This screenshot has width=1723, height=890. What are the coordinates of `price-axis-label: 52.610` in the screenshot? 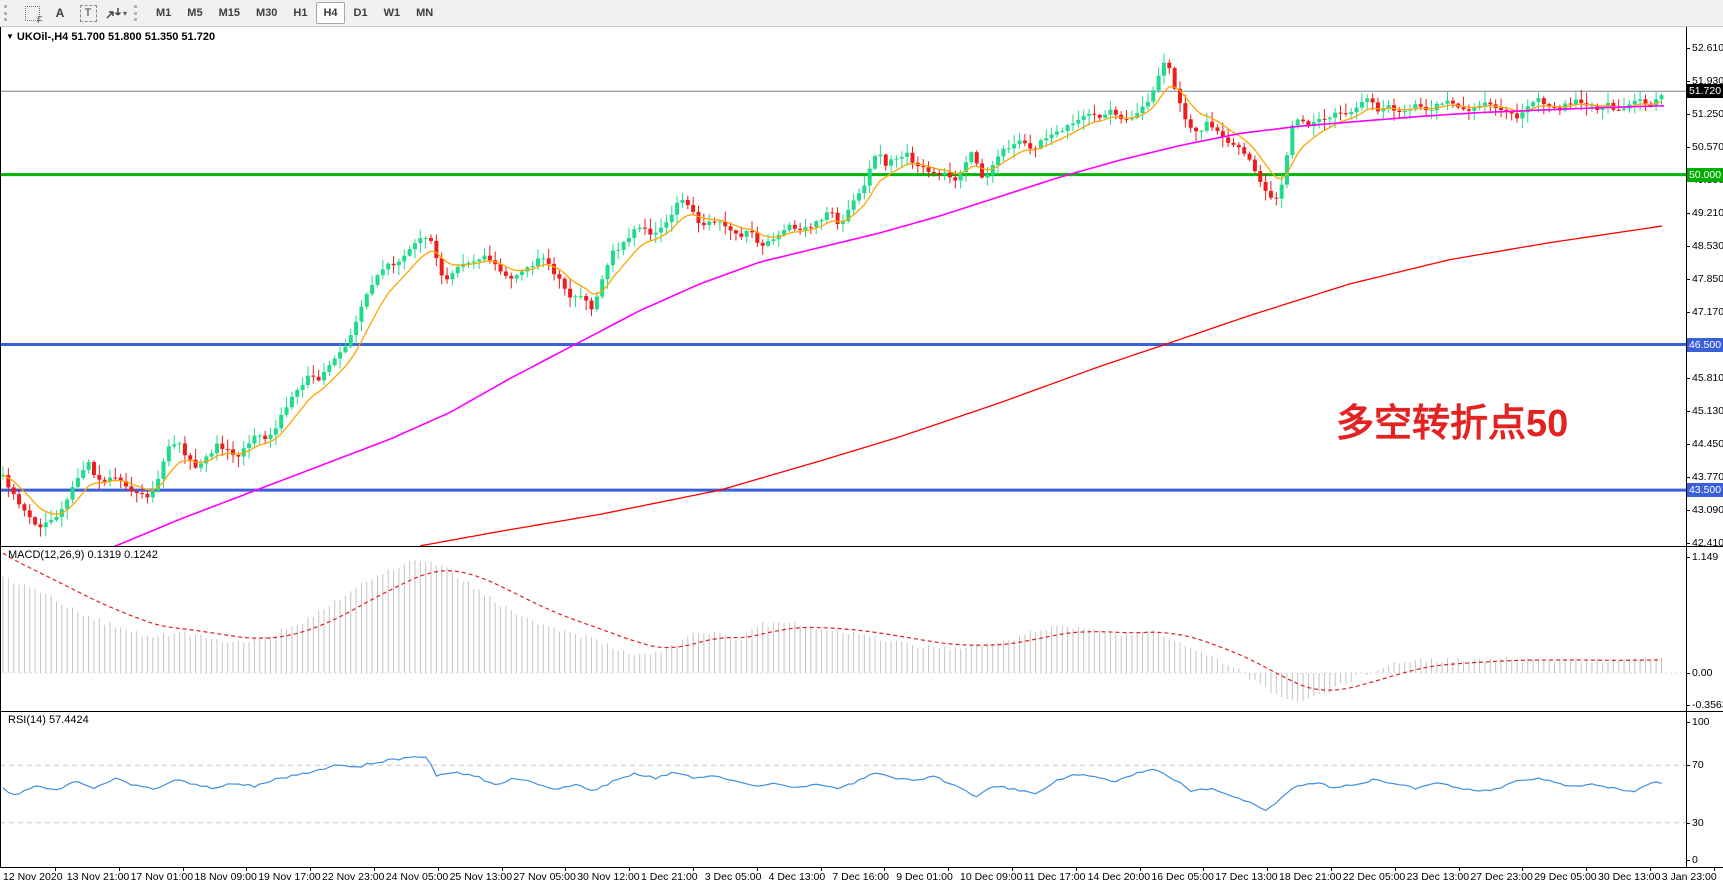 It's located at (1707, 48).